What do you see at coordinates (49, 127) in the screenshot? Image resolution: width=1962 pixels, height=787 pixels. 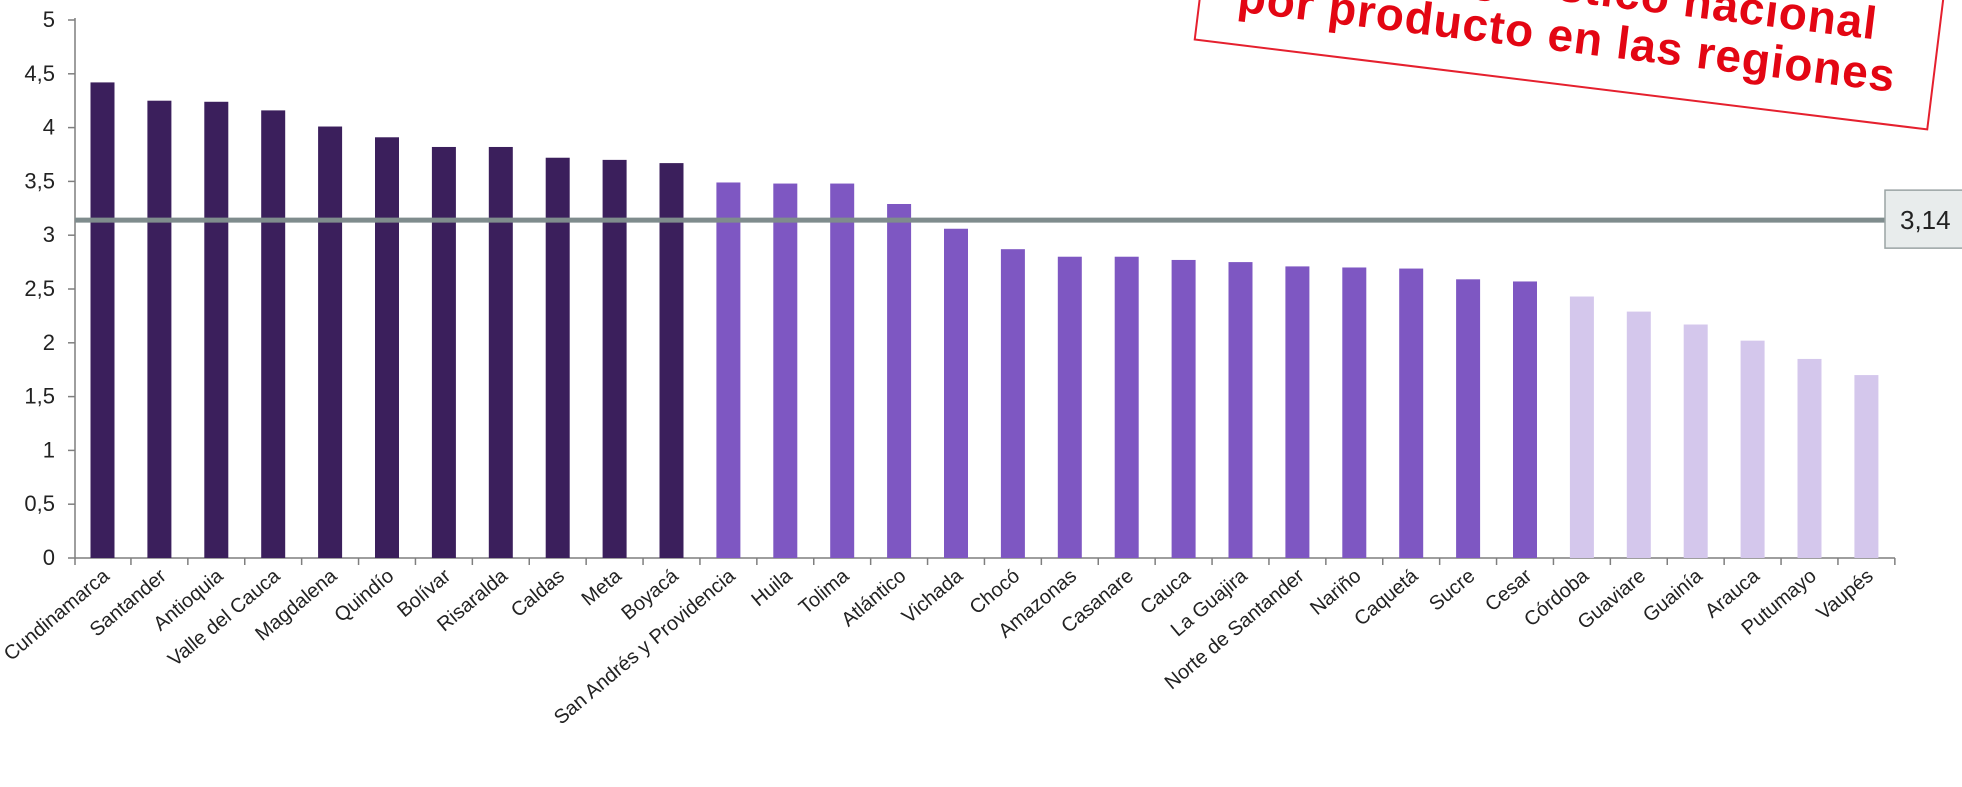 I see `y-tick-label: 4` at bounding box center [49, 127].